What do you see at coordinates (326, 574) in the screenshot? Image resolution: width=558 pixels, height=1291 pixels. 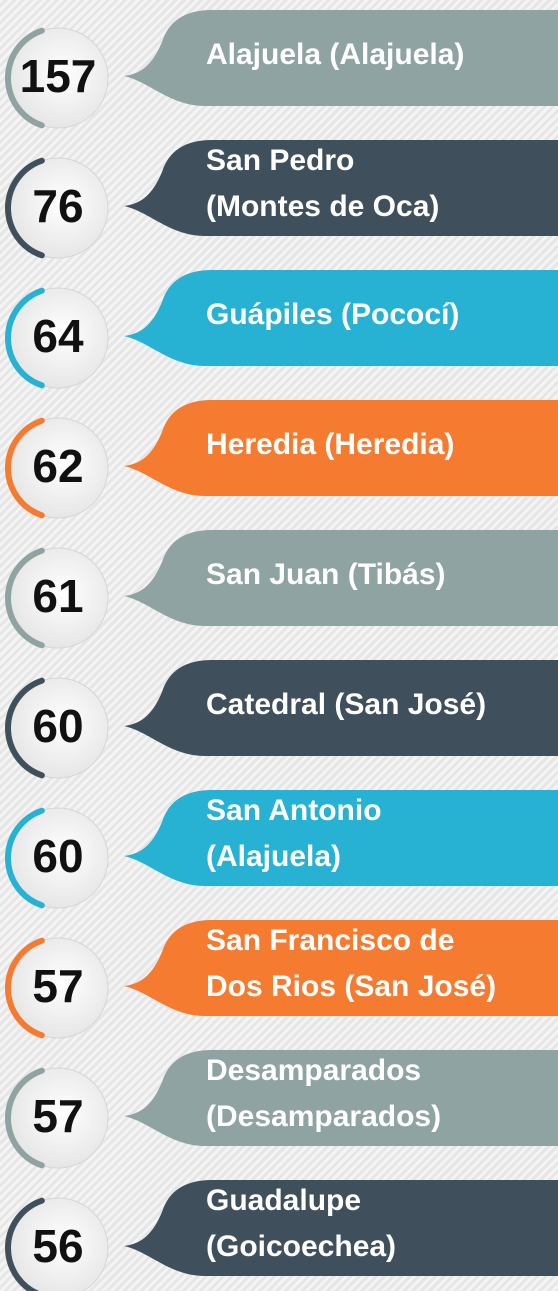 I see `place-name: San Juan (Tibás)` at bounding box center [326, 574].